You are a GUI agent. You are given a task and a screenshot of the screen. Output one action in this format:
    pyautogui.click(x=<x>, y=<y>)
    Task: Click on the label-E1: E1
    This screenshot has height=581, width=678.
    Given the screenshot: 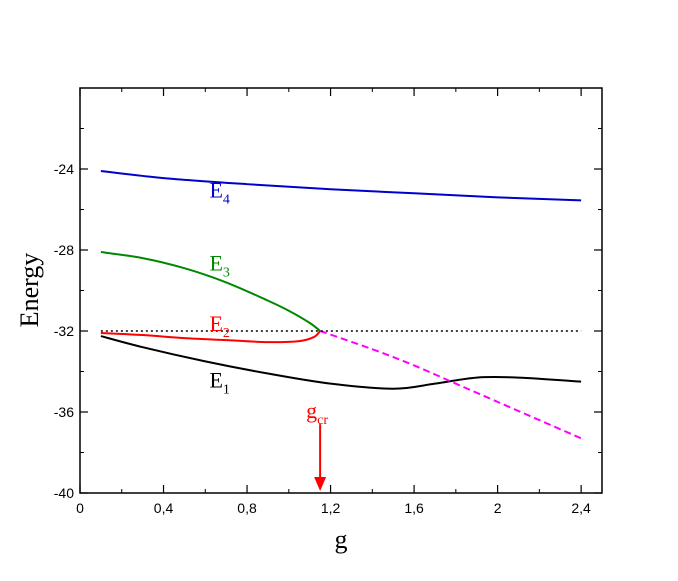 What is the action you would take?
    pyautogui.click(x=219, y=383)
    